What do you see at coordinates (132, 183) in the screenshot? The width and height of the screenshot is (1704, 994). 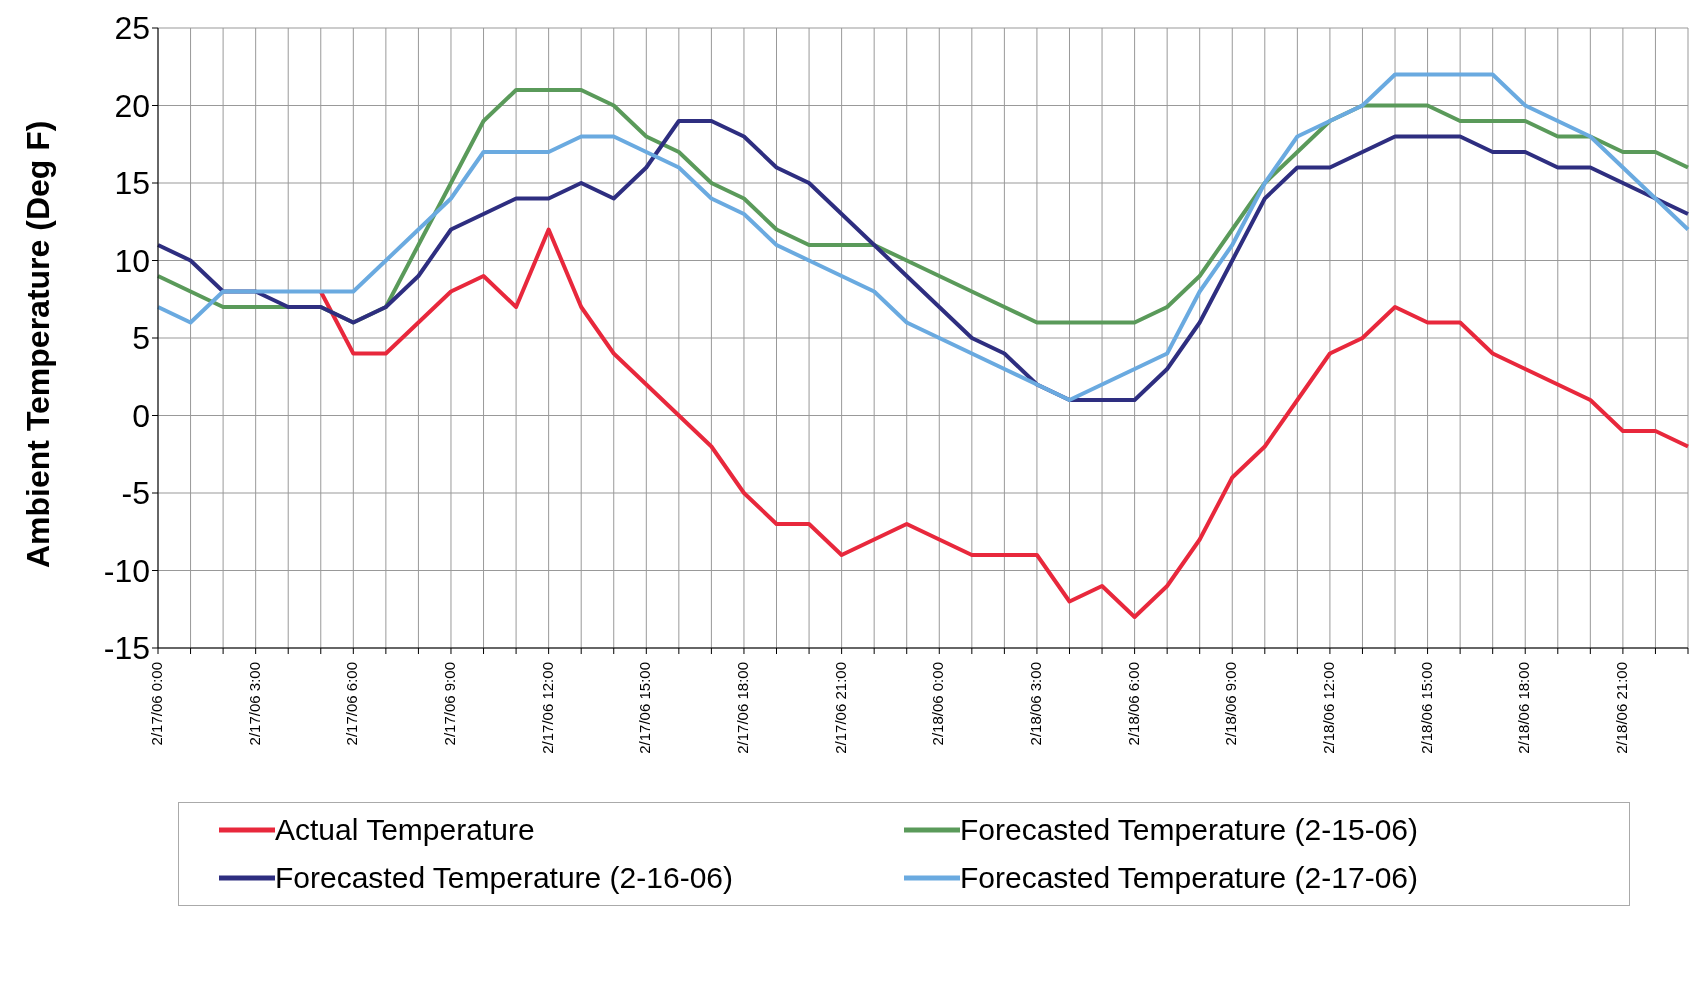 I see `y-tick-label: 15` at bounding box center [132, 183].